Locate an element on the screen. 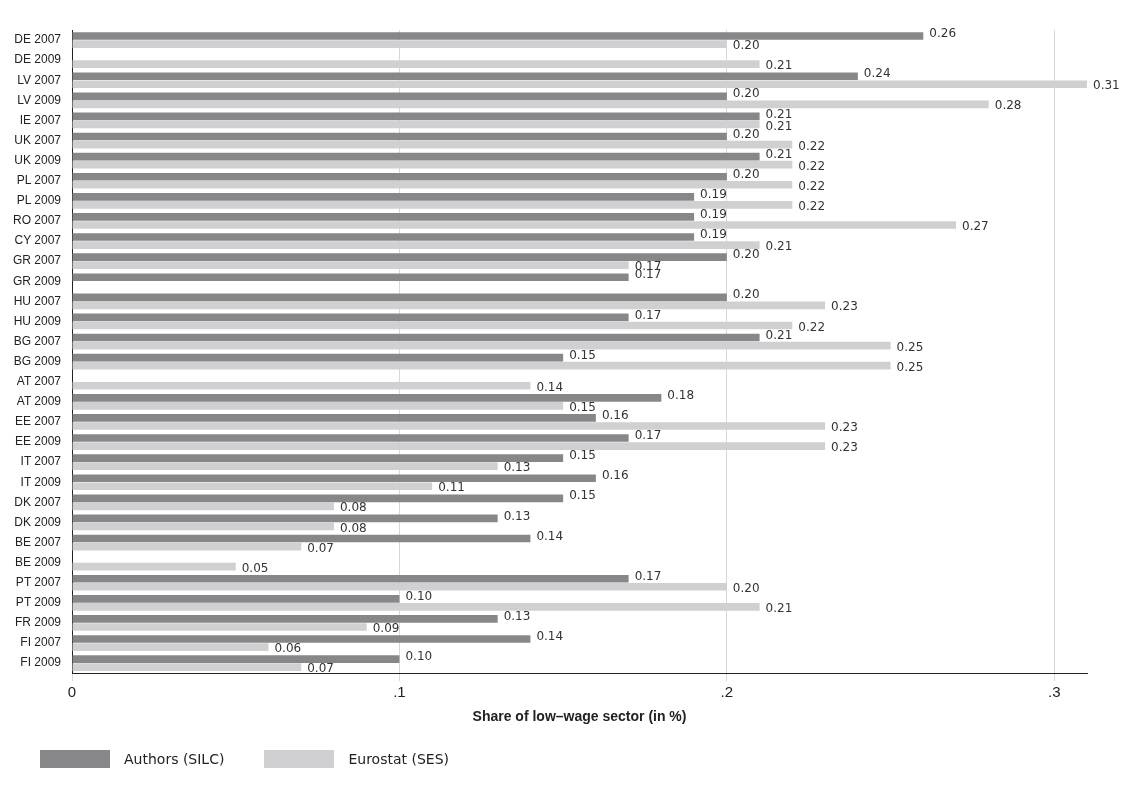 The image size is (1127, 805). x-tick-label: .2 is located at coordinates (727, 692).